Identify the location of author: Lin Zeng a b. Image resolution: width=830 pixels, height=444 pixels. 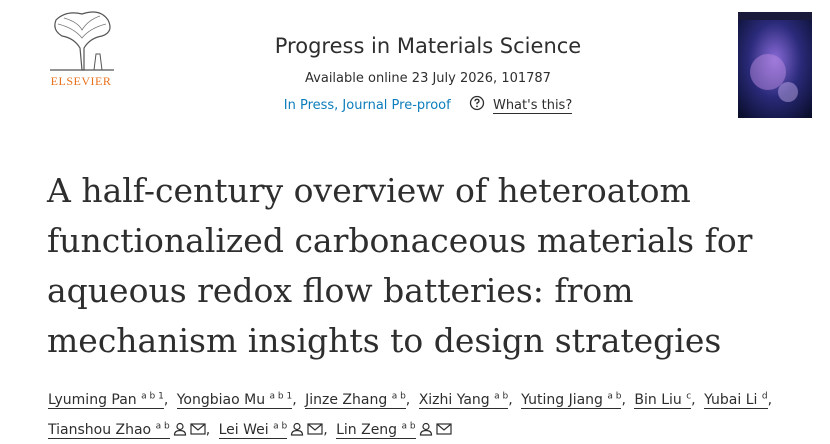
(394, 430).